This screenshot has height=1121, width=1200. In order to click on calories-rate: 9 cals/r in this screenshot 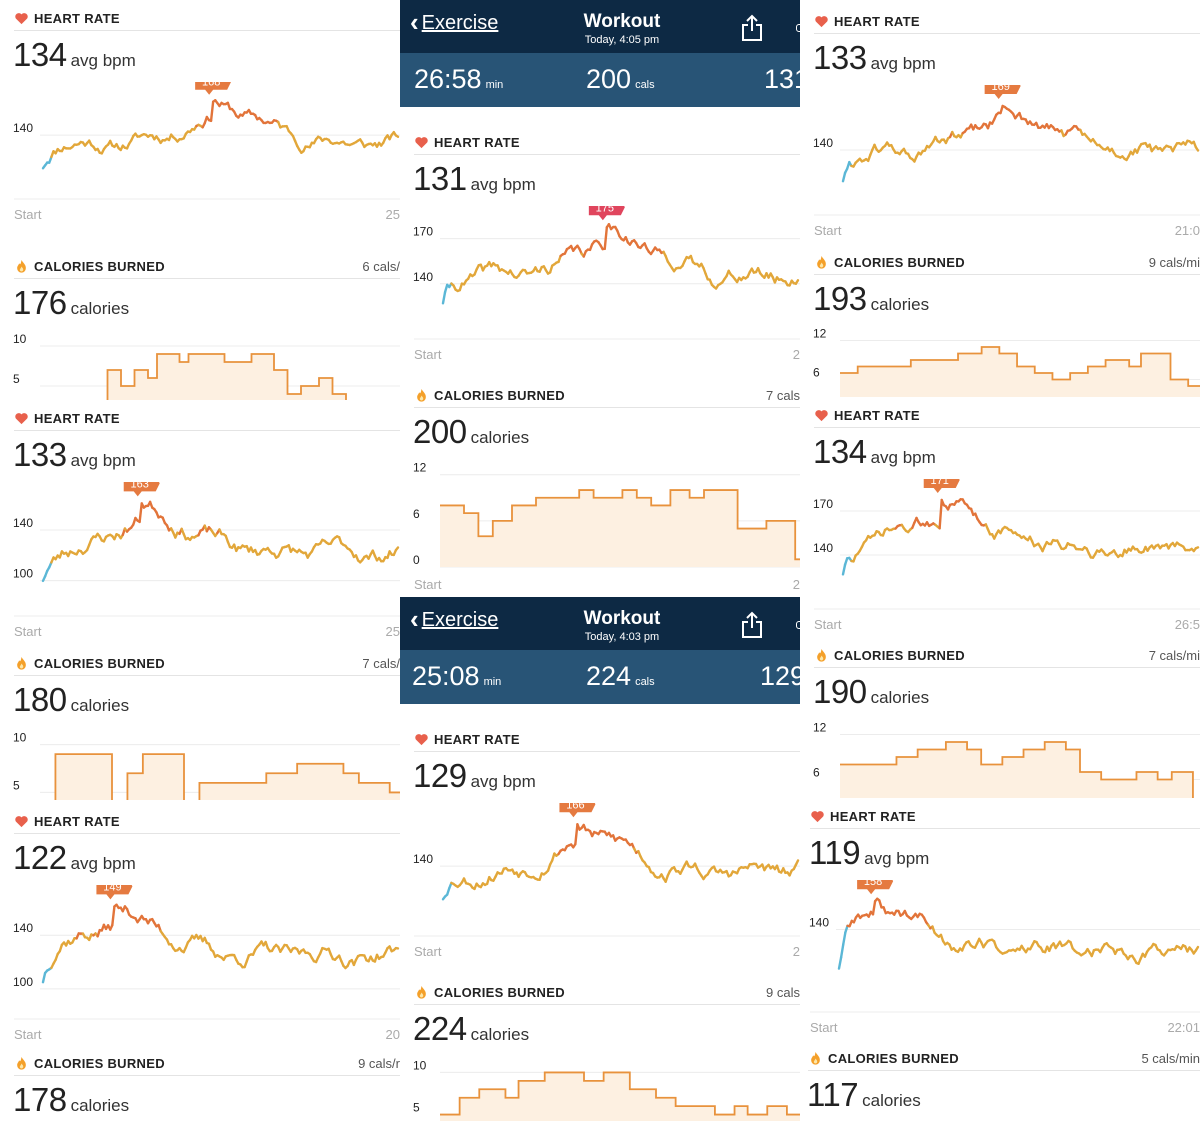, I will do `click(379, 1063)`.